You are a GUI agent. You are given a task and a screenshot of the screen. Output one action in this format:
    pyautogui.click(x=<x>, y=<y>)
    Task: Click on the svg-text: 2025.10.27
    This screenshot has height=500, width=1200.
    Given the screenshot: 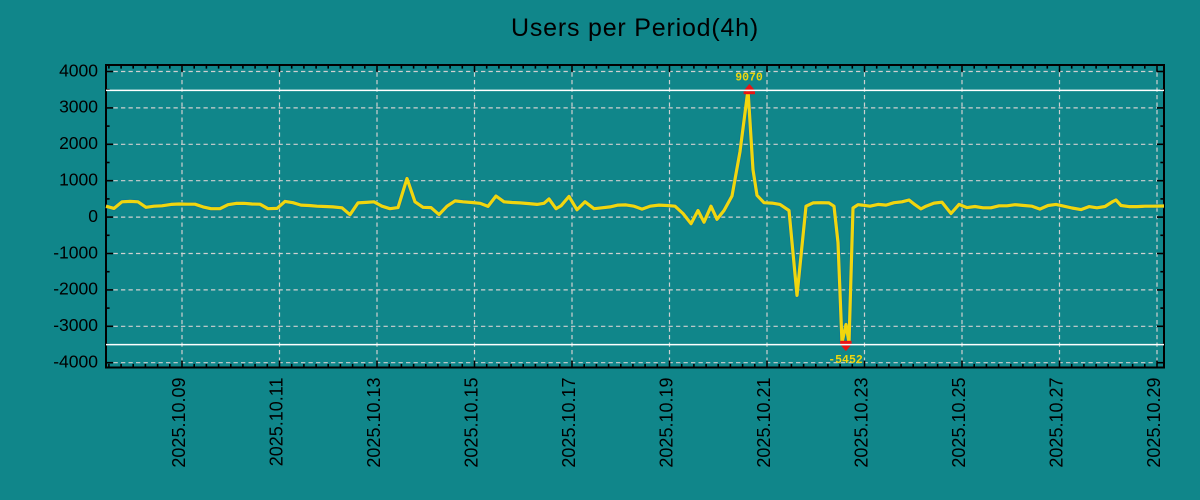 What is the action you would take?
    pyautogui.click(x=1057, y=423)
    